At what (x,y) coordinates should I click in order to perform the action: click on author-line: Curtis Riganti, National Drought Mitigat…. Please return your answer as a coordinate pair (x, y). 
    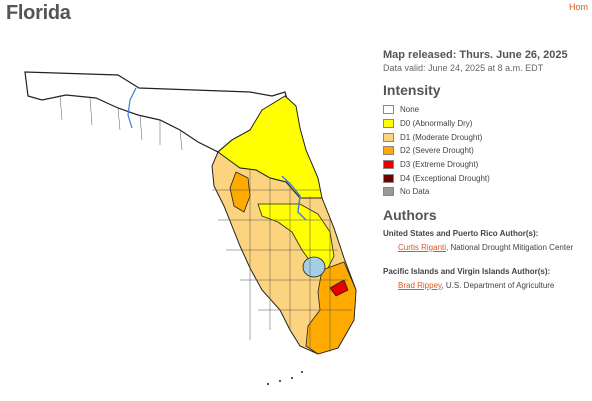
    Looking at the image, I should click on (486, 247).